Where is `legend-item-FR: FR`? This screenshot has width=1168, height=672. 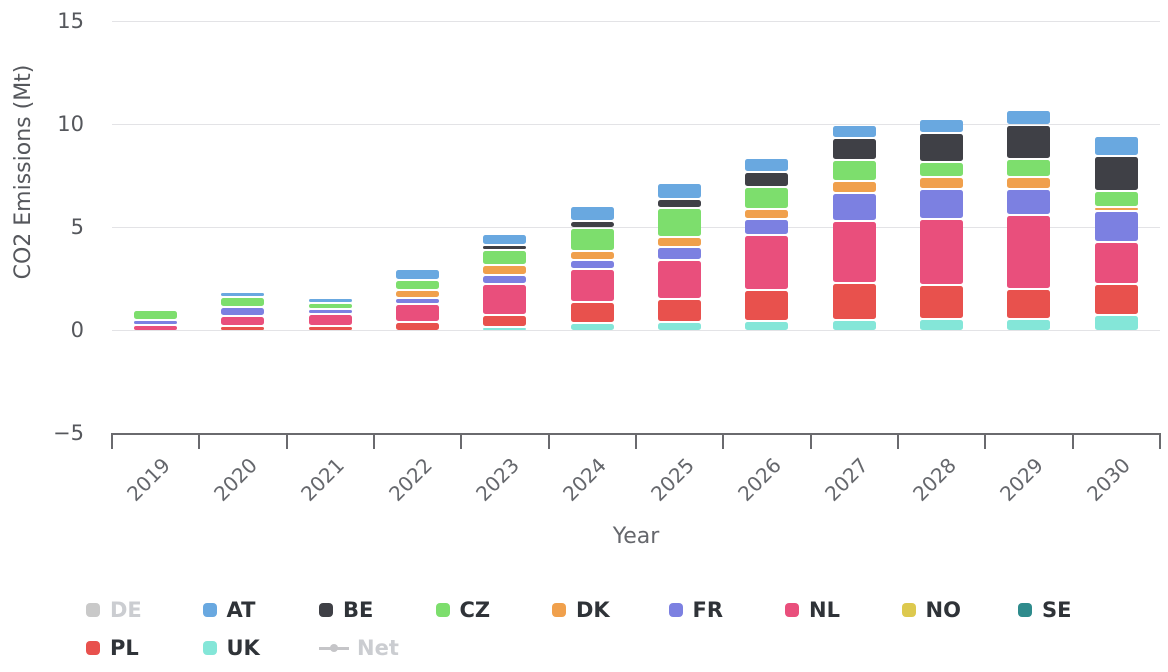 legend-item-FR: FR is located at coordinates (727, 610).